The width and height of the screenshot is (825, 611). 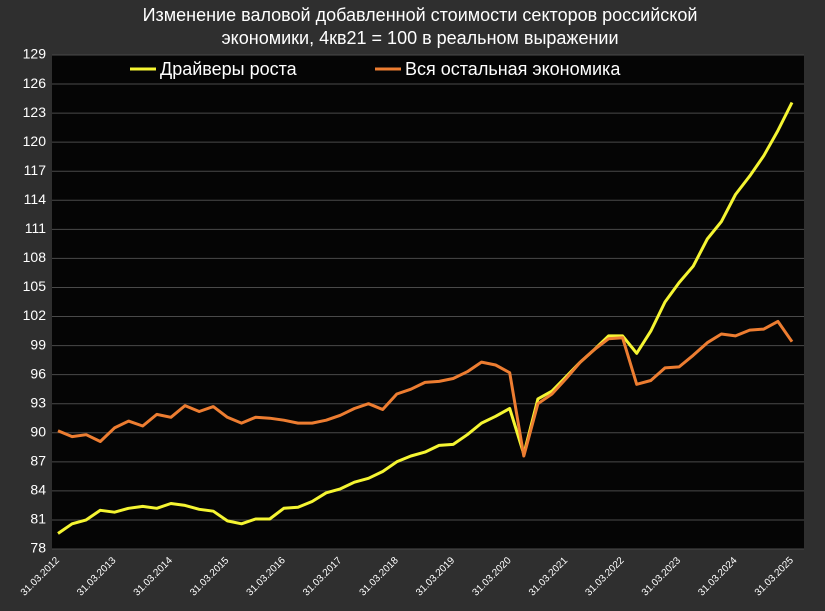 What do you see at coordinates (35, 315) in the screenshot?
I see `y-tick-label: 102` at bounding box center [35, 315].